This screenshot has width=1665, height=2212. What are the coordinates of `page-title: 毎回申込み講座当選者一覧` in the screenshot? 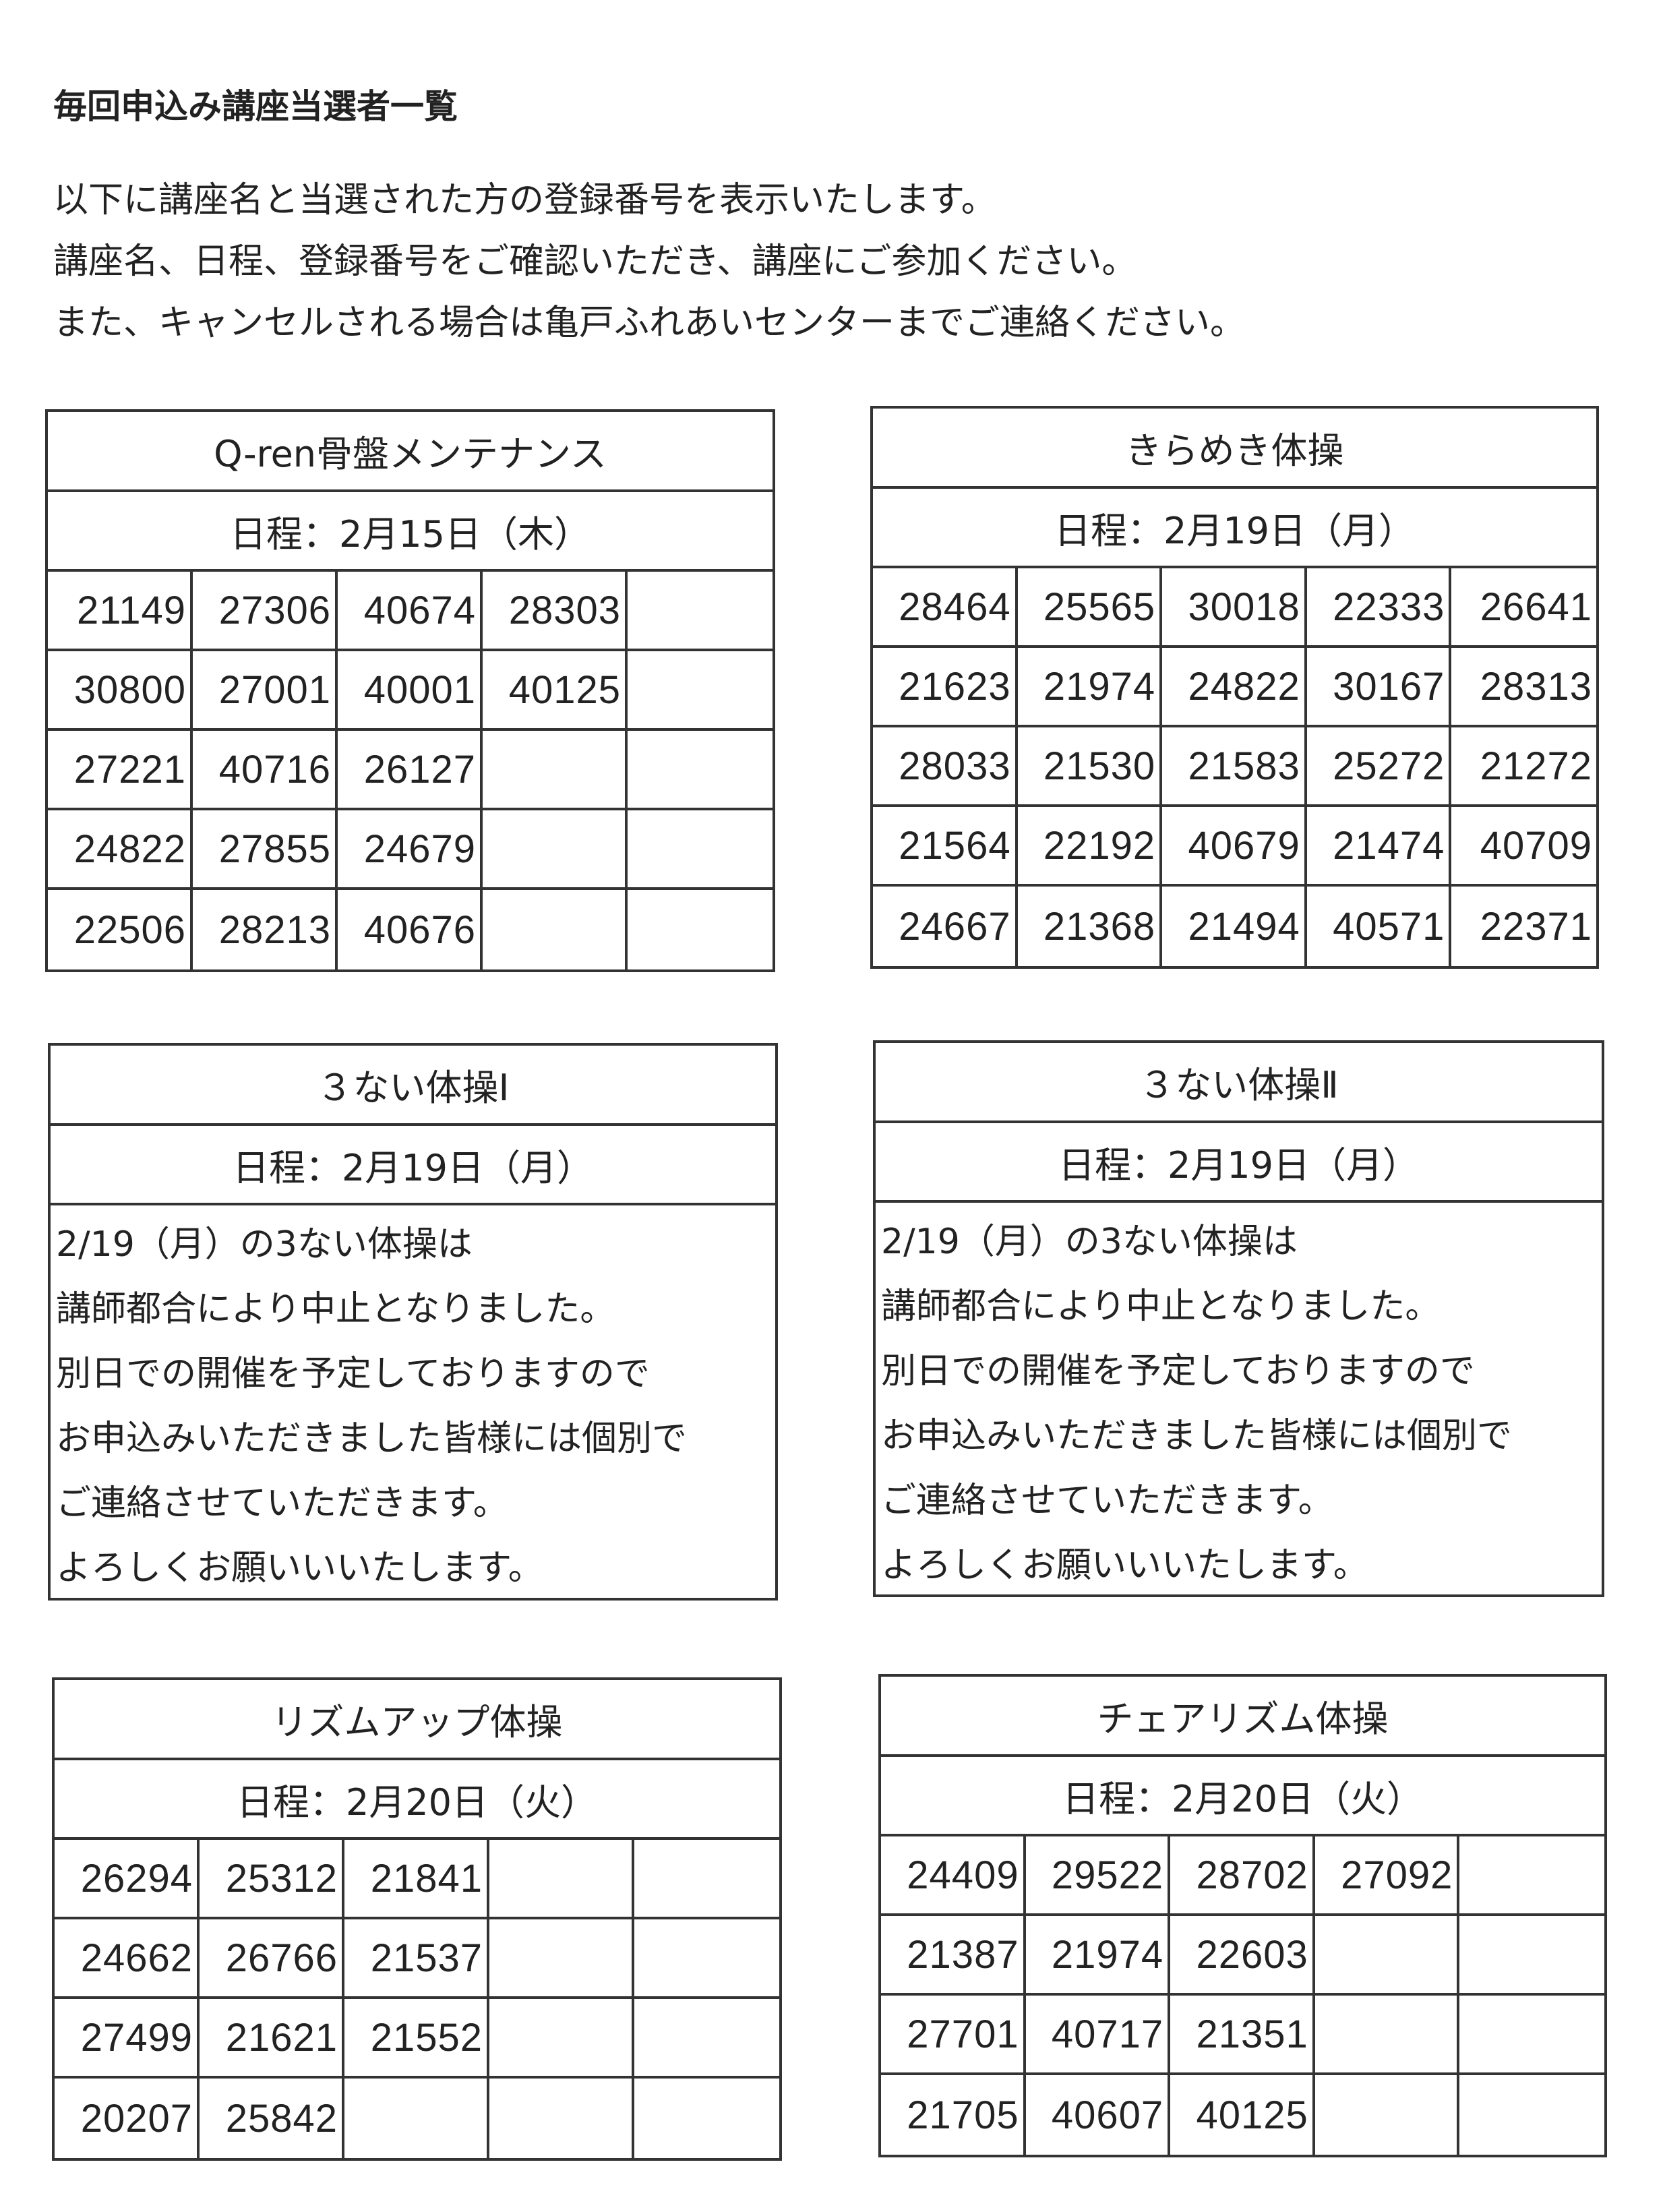 It's located at (255, 106).